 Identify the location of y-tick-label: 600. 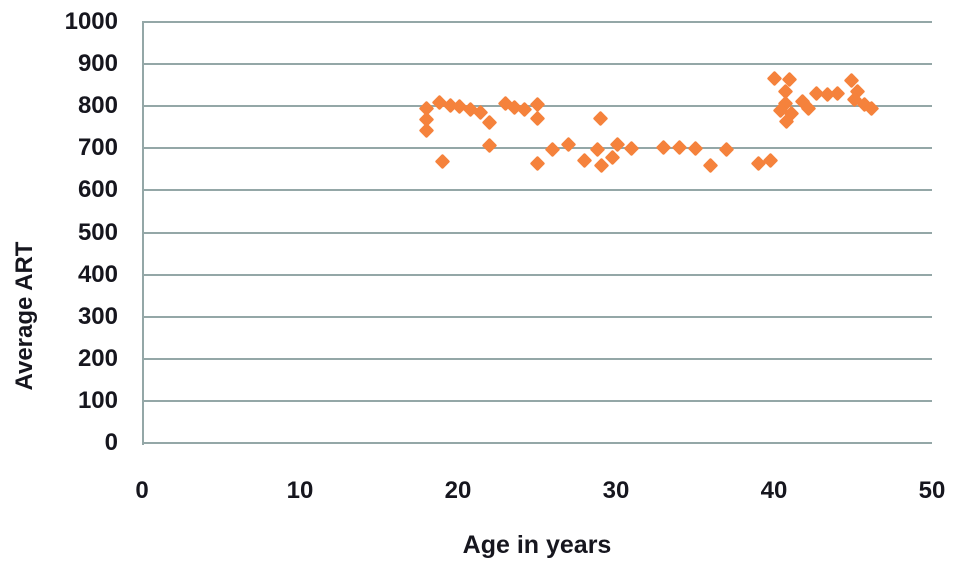
(97, 190).